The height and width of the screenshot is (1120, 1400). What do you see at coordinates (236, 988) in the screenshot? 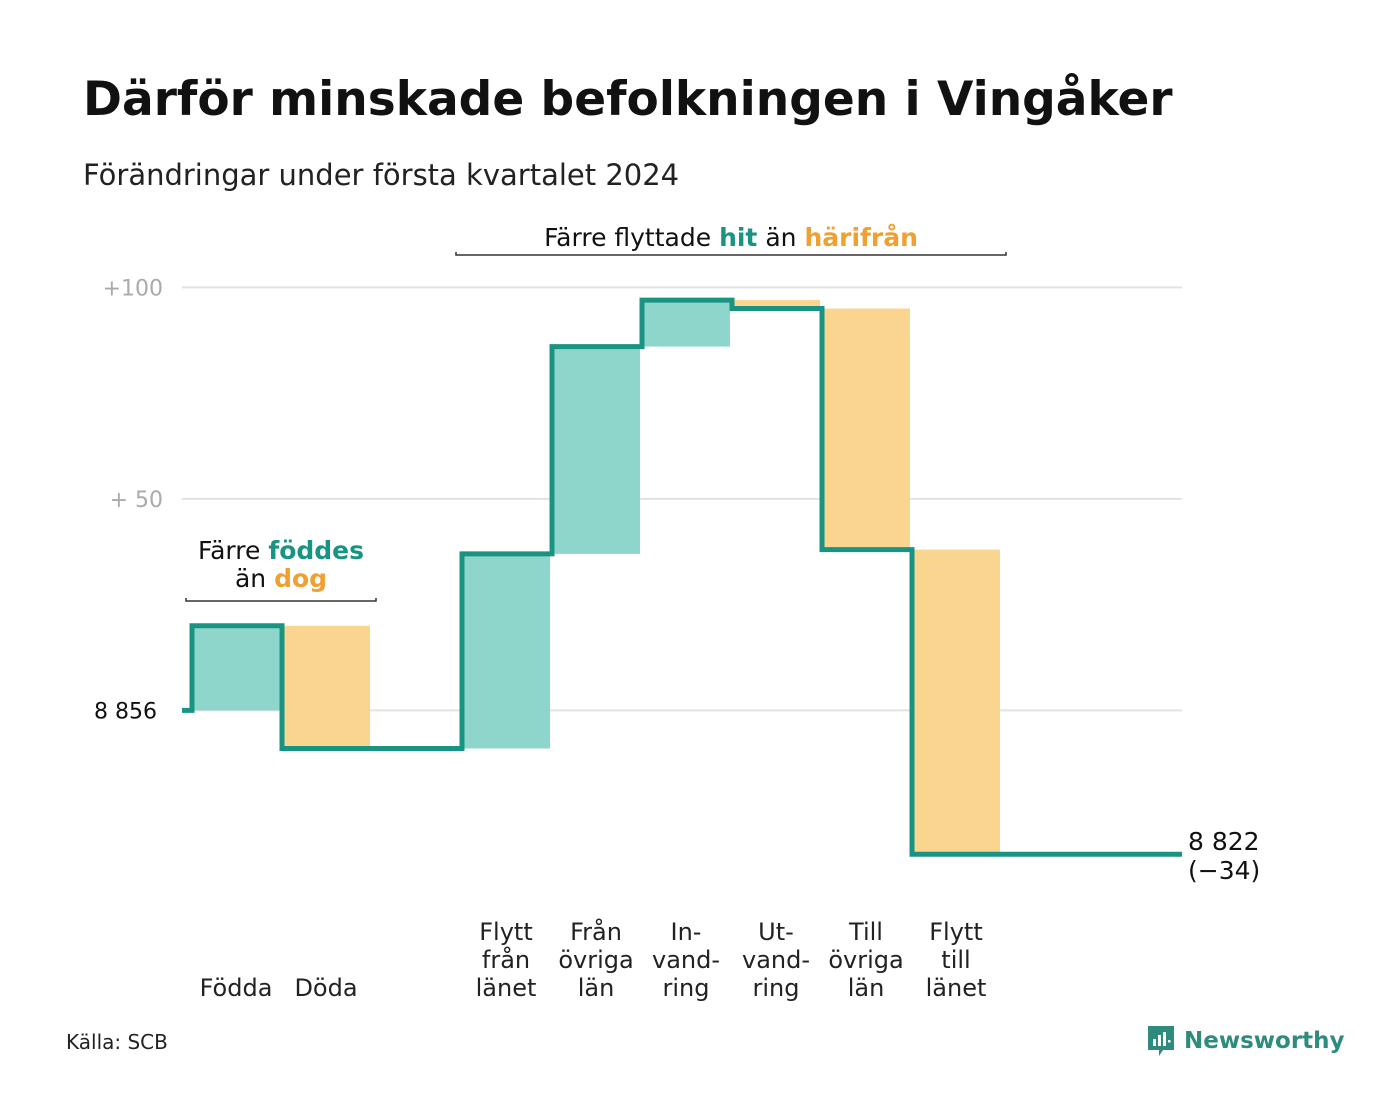
I see `category-label: Födda` at bounding box center [236, 988].